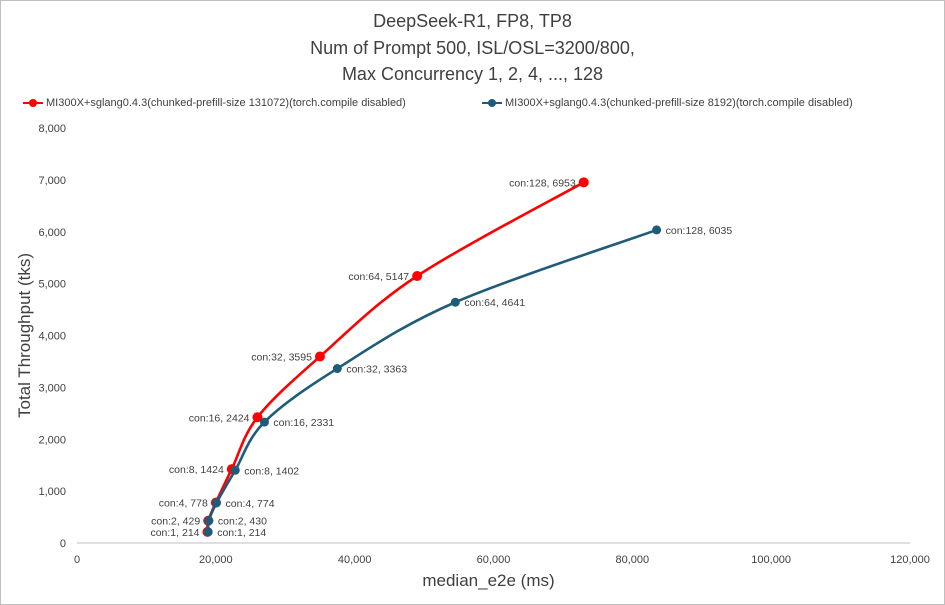  What do you see at coordinates (52, 492) in the screenshot?
I see `y-tick-label: 1,000` at bounding box center [52, 492].